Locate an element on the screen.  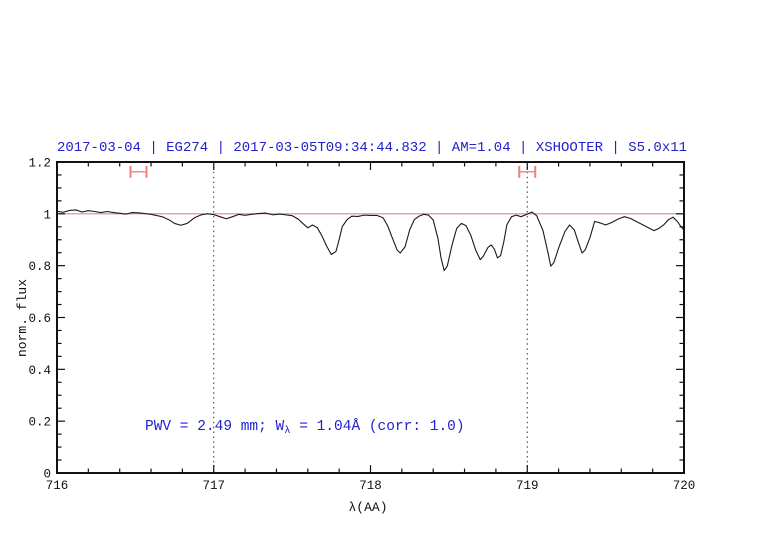
y-tick-label: 1.2 is located at coordinates (39, 164).